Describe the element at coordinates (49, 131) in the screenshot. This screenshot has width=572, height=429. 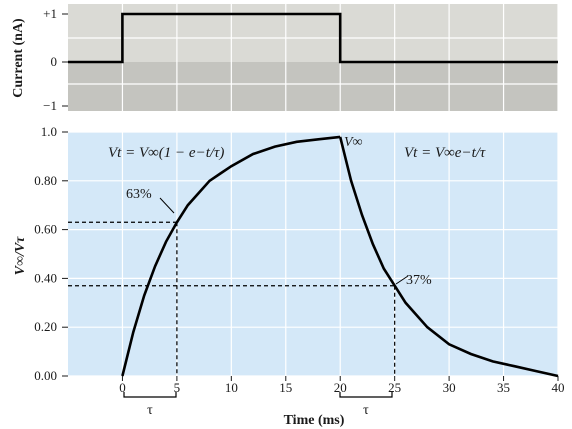
I see `voltage-y-tick-label: 1.0` at that location.